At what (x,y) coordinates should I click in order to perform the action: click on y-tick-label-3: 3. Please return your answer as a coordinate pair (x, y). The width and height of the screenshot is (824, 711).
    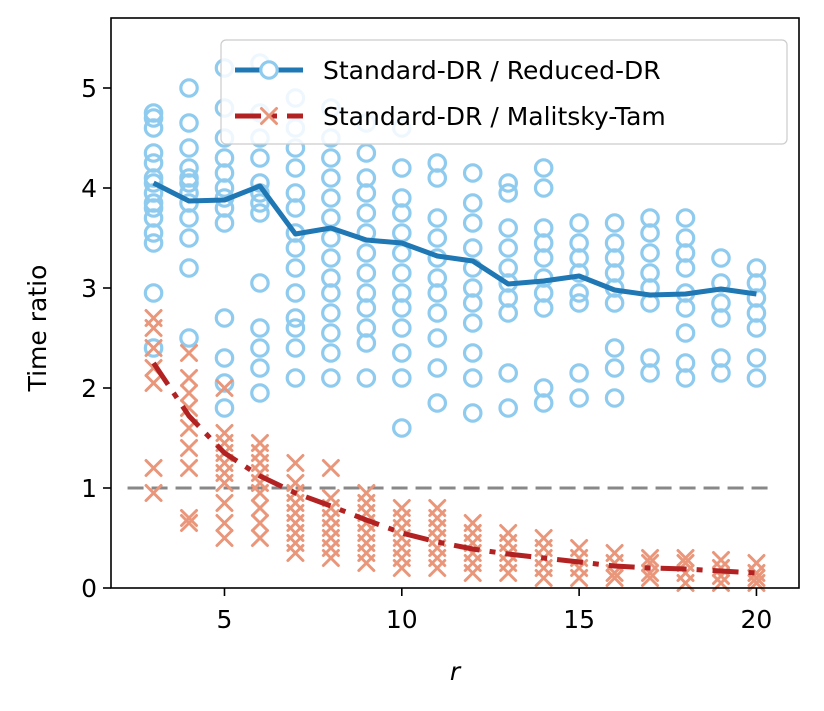
    Looking at the image, I should click on (89, 288).